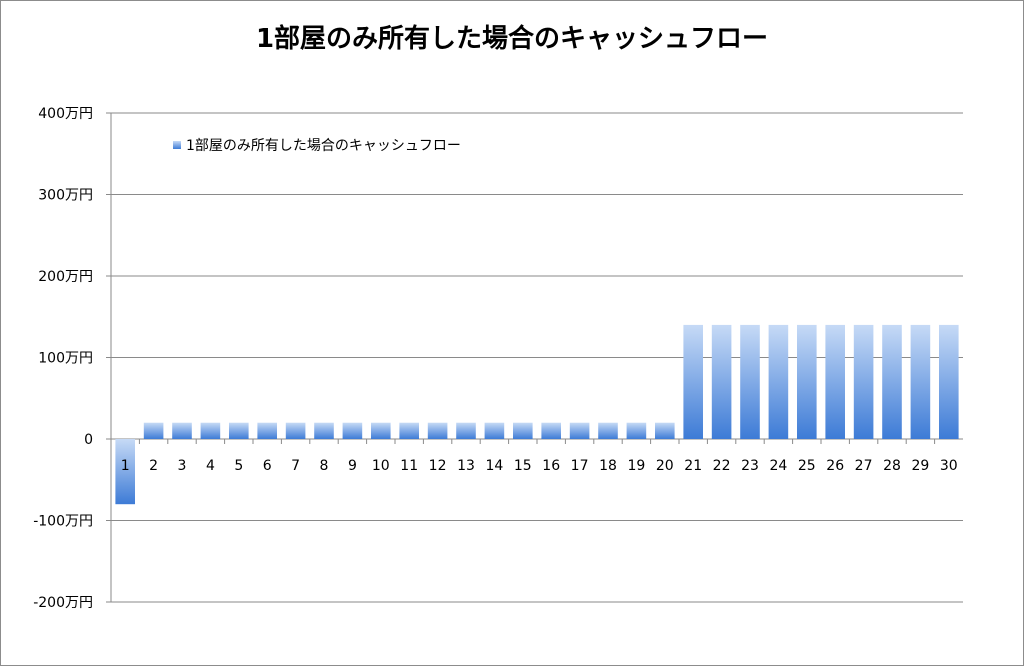  Describe the element at coordinates (807, 466) in the screenshot. I see `category-label: 25` at that location.